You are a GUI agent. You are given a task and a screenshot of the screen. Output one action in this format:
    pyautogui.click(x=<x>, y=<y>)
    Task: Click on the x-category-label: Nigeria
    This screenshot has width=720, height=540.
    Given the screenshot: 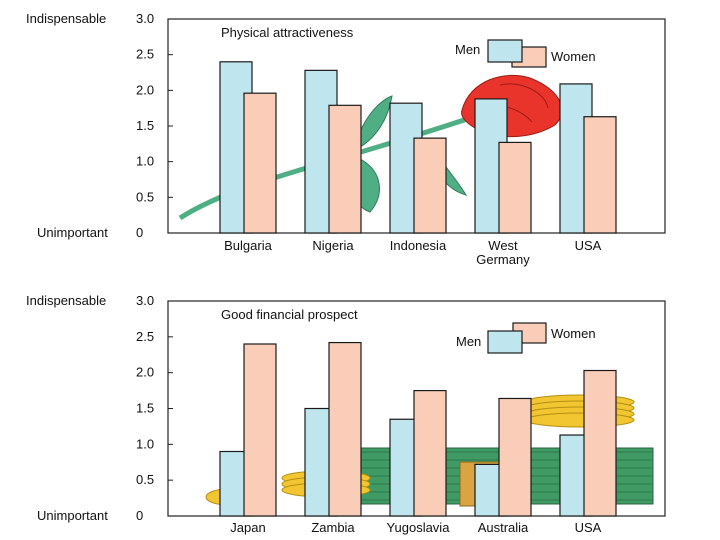 What is the action you would take?
    pyautogui.click(x=333, y=245)
    